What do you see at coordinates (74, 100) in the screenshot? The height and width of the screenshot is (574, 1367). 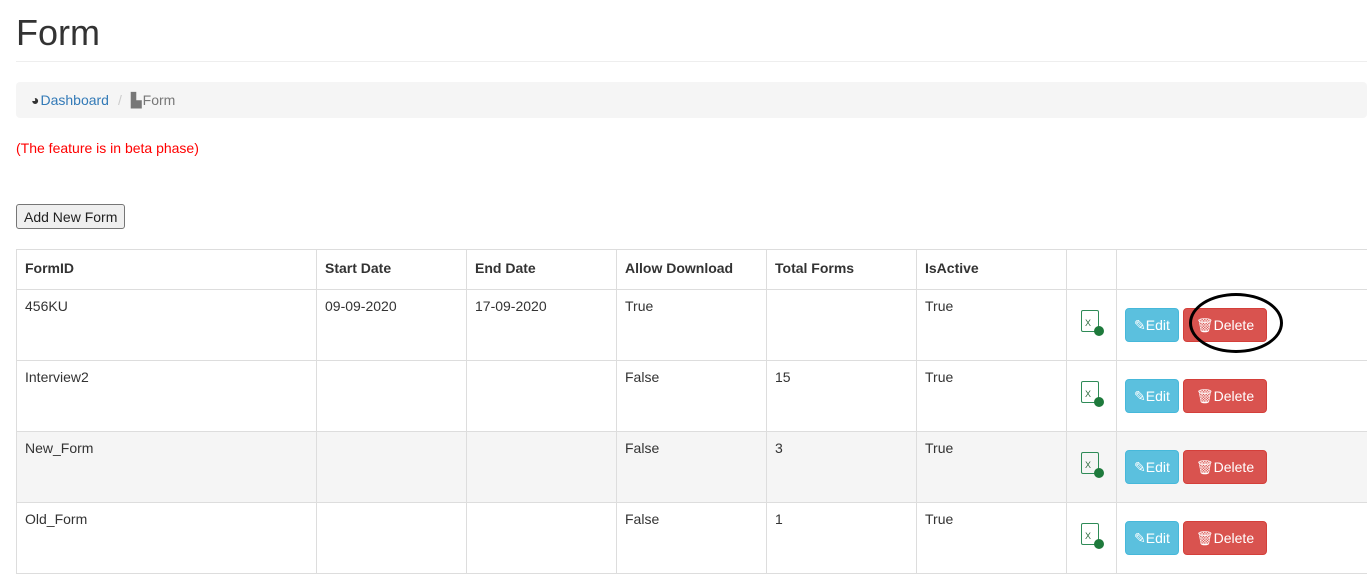 I see `breadcrumb-dashboard: Dashboard` at bounding box center [74, 100].